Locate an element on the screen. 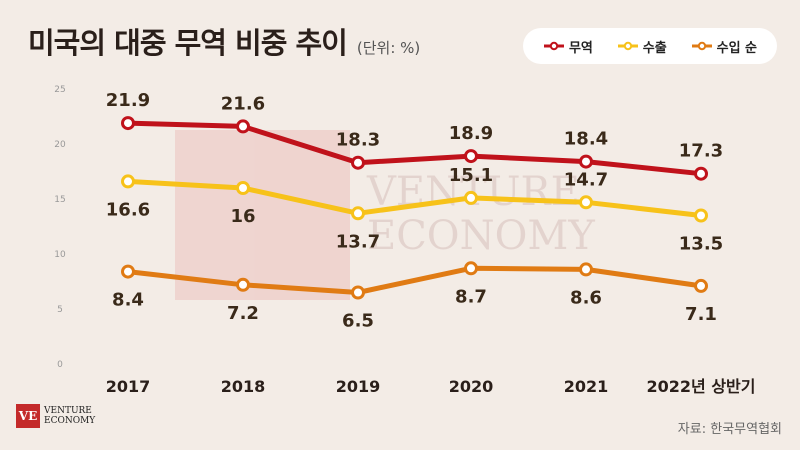 This screenshot has width=800, height=450. x-tick-label: 2019 is located at coordinates (358, 386).